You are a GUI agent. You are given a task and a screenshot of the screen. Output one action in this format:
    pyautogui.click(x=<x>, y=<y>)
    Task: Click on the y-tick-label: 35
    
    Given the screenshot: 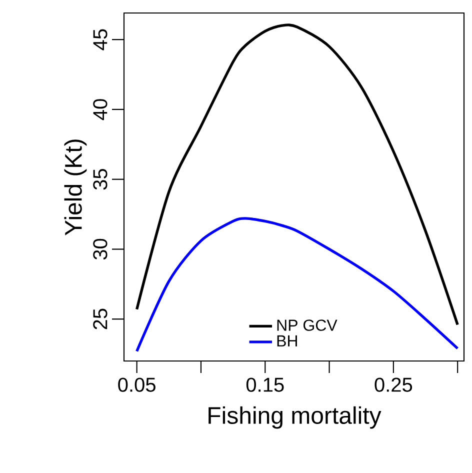 What is the action you would take?
    pyautogui.click(x=100, y=179)
    